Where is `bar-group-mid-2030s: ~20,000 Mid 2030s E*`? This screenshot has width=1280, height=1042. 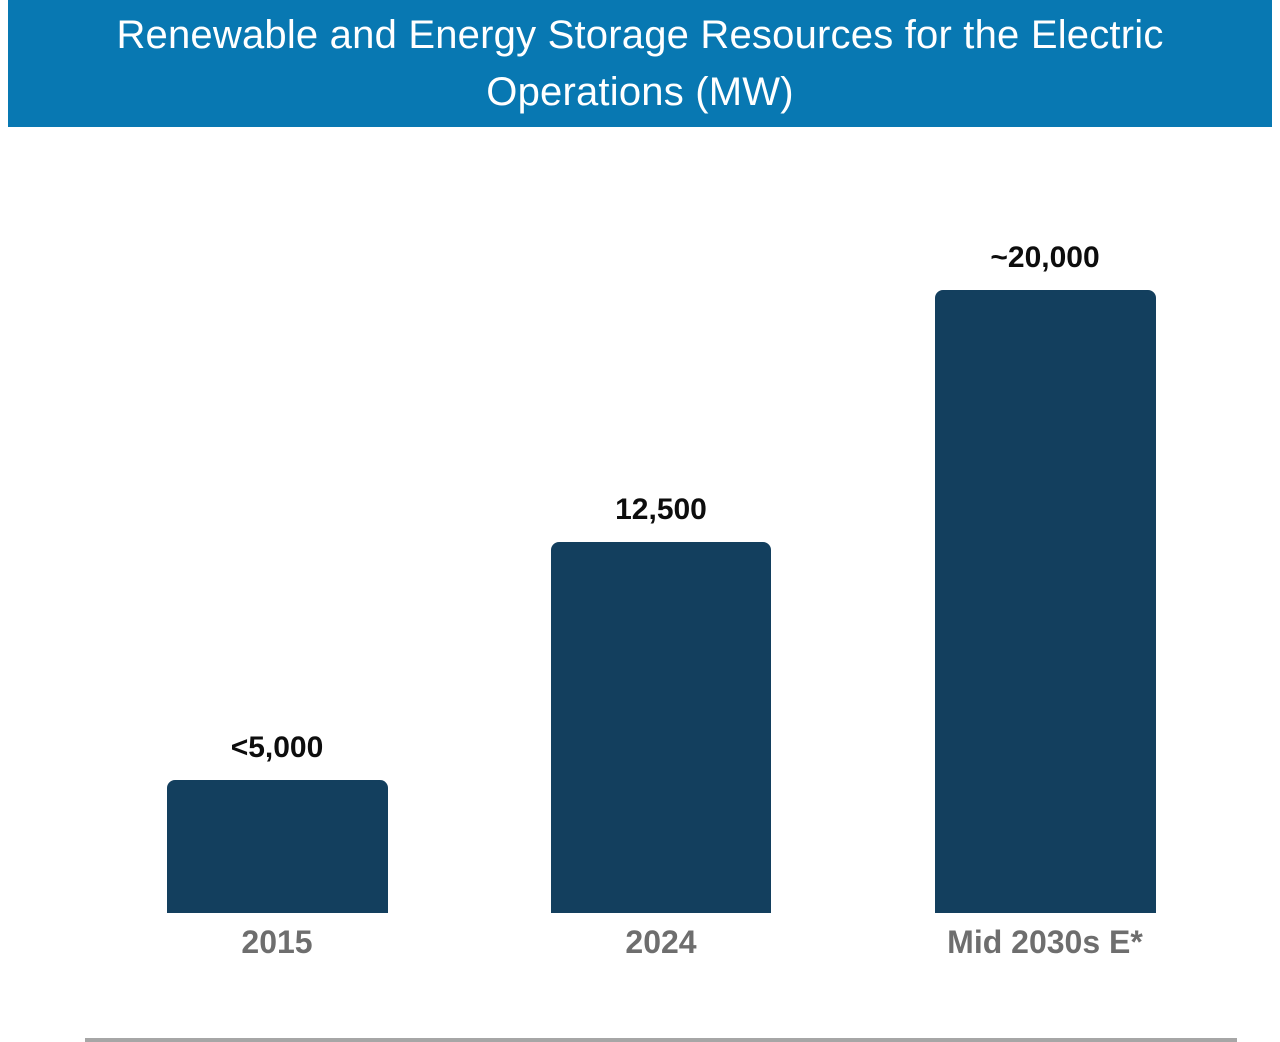
bar-group-mid-2030s: ~20,000 Mid 2030s E* is located at coordinates (1045, 600).